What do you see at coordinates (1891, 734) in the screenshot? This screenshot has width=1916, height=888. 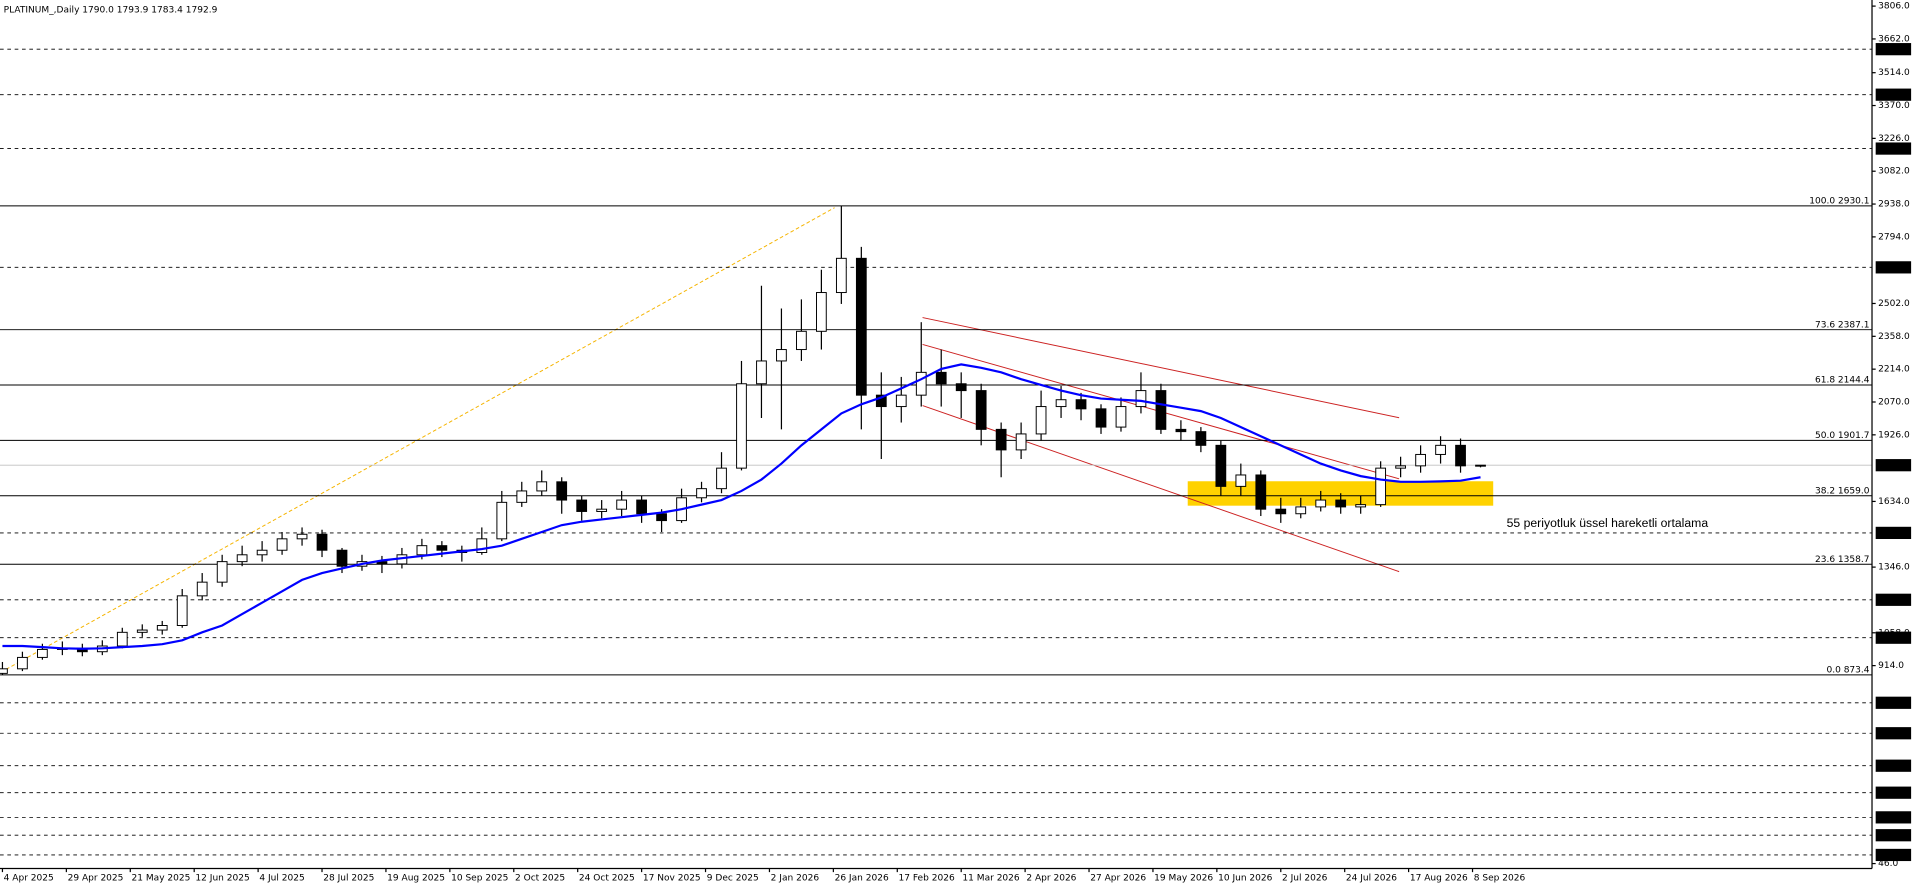 I see `level-label: 617.5` at bounding box center [1891, 734].